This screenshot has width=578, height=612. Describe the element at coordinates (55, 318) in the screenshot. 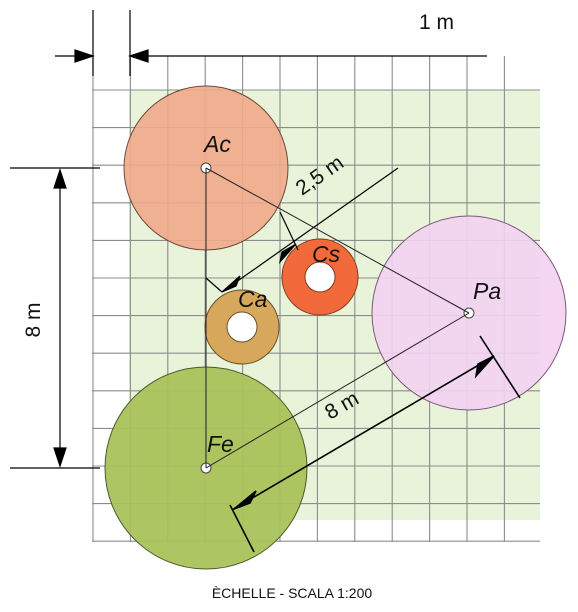

I see `vertical-dimension` at that location.